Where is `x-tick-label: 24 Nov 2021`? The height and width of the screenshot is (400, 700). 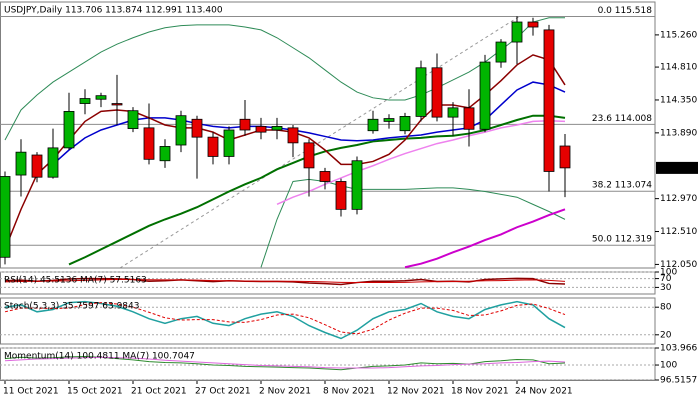
x-tick-label: 24 Nov 2021 is located at coordinates (544, 392).